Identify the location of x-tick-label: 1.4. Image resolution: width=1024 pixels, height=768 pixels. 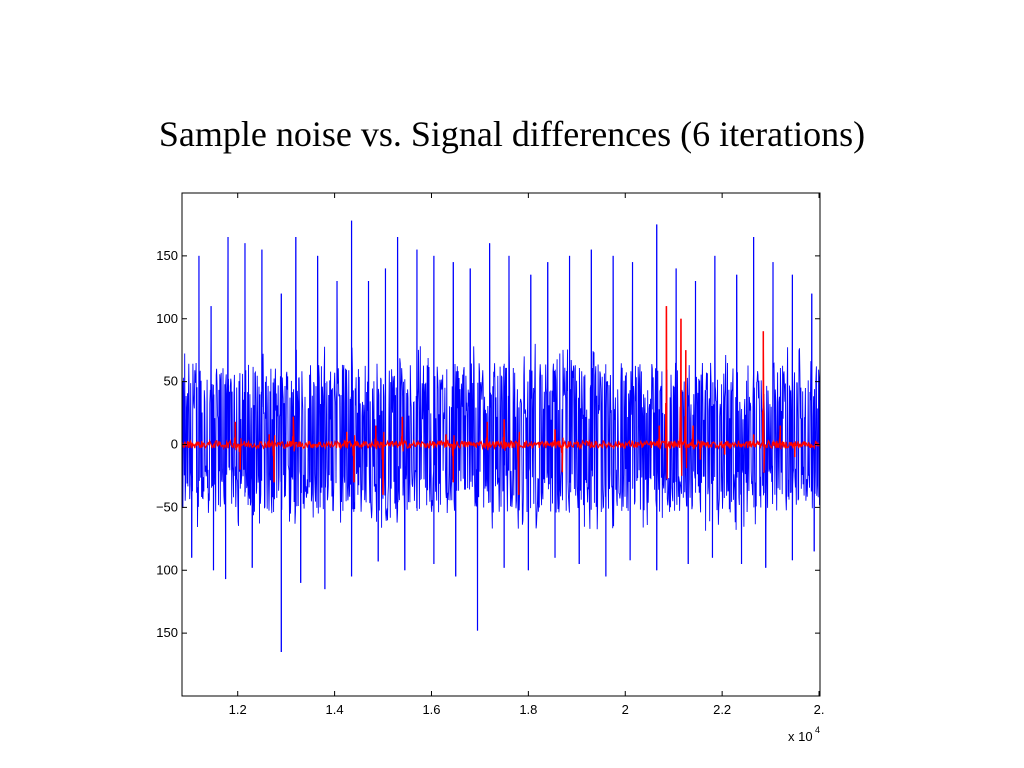
(335, 709).